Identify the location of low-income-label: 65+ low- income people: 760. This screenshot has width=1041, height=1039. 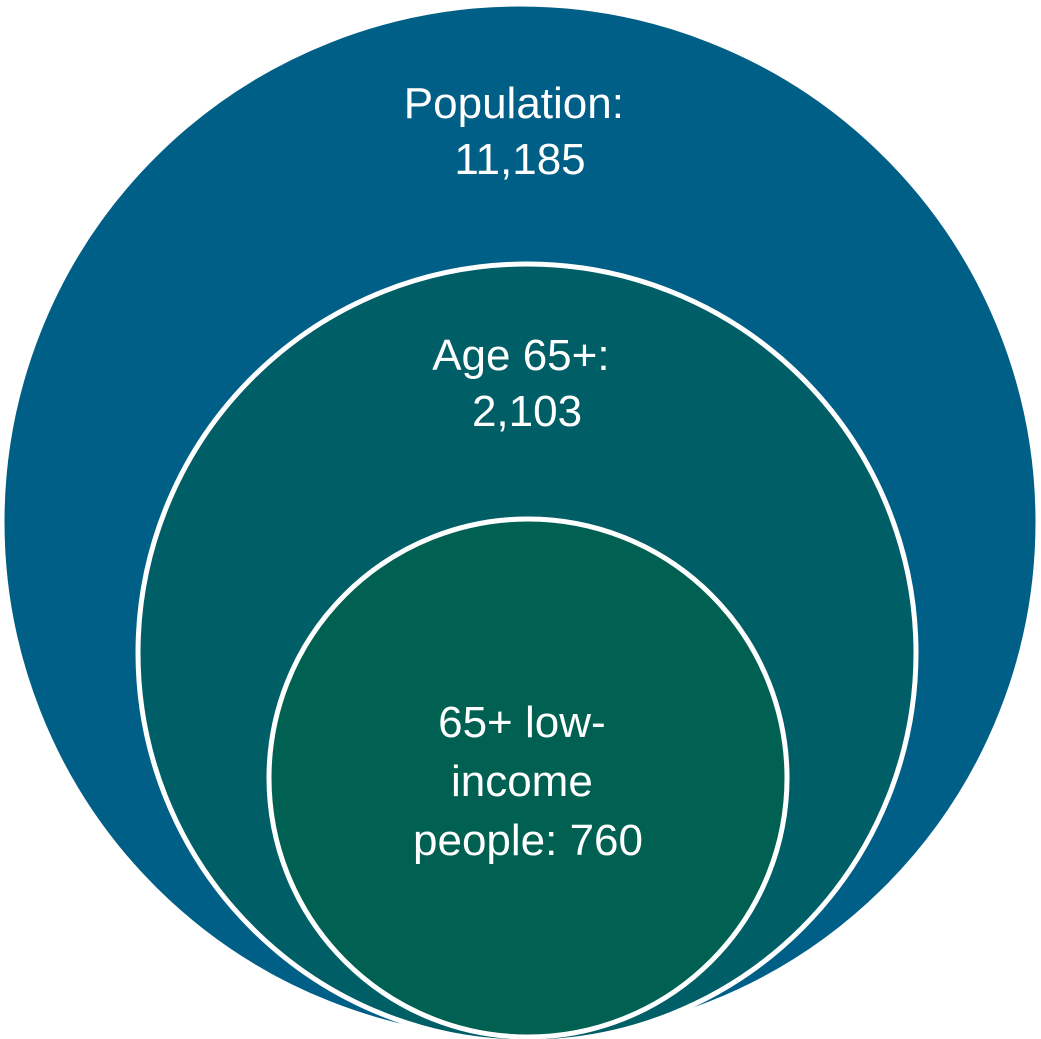
(528, 781).